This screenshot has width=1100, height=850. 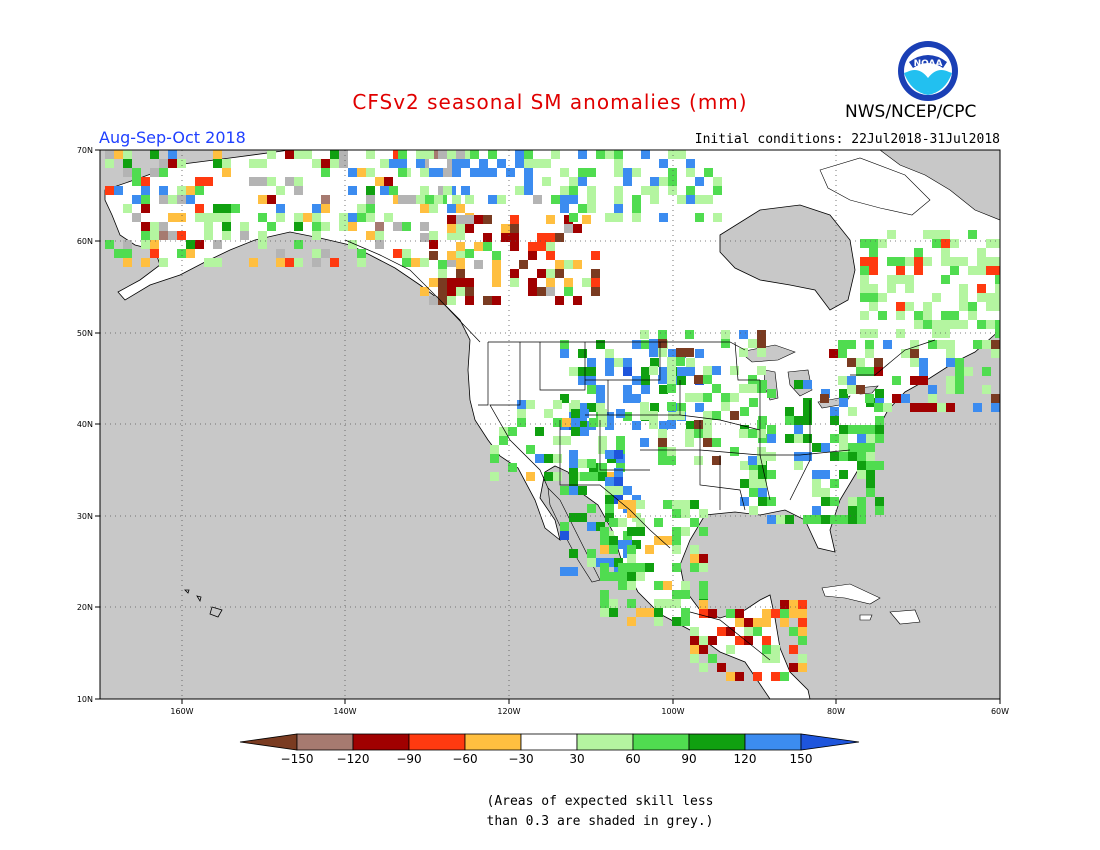 I want to click on colorbar-label: −150, so click(x=297, y=759).